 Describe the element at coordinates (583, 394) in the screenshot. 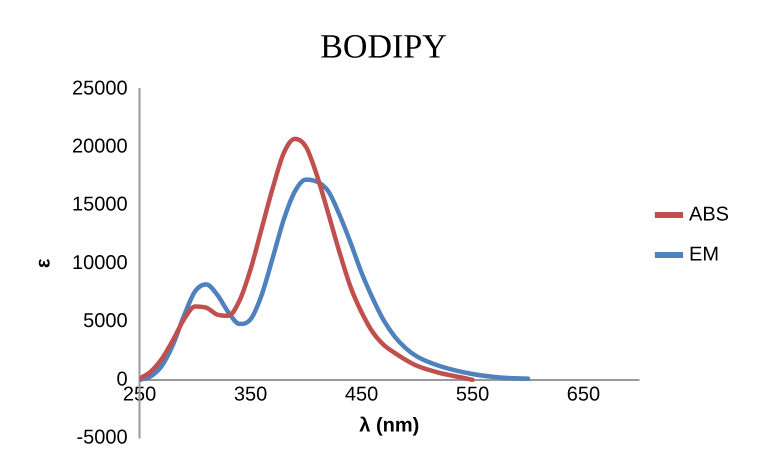

I see `x-tick-label: 650` at that location.